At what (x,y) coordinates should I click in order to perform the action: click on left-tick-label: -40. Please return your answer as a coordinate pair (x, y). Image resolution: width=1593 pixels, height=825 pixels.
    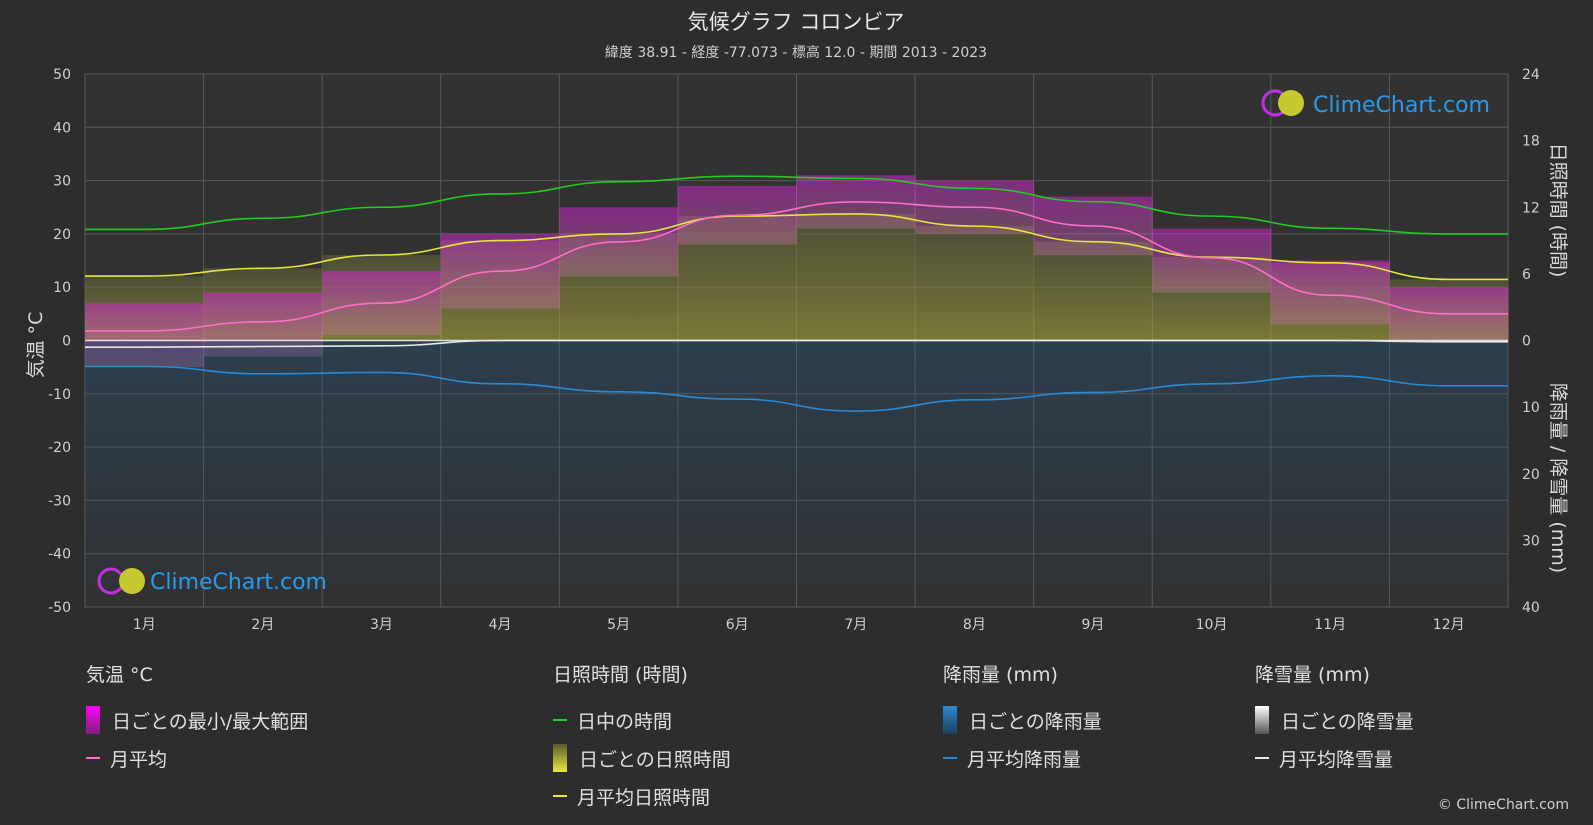
    Looking at the image, I should click on (59, 555).